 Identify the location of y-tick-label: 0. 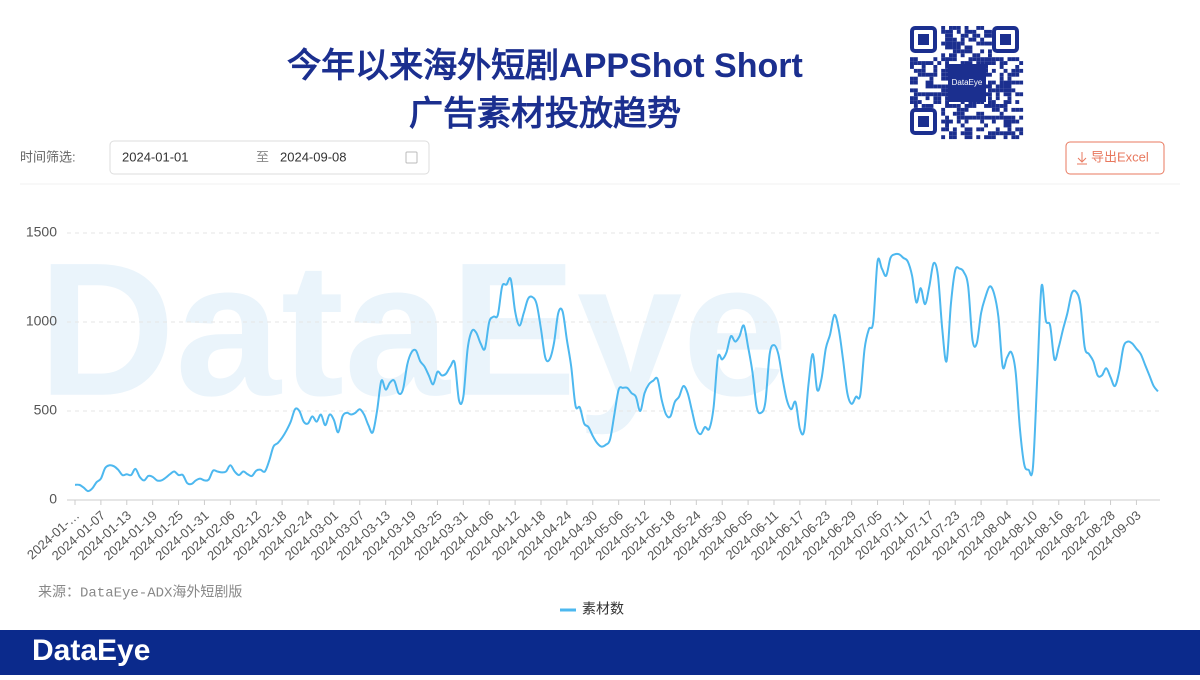
(53, 499).